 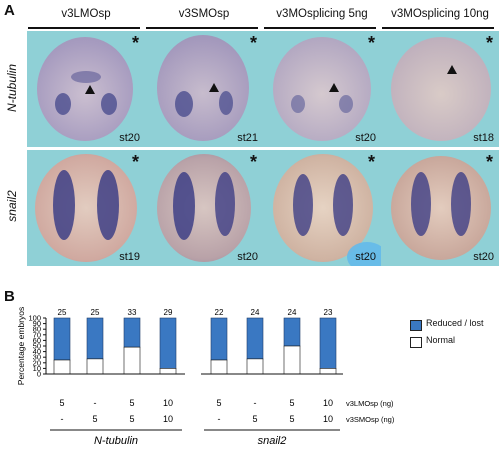 I want to click on column-title-splicing-5ng: v3MOsplicing 5ng, so click(x=322, y=14).